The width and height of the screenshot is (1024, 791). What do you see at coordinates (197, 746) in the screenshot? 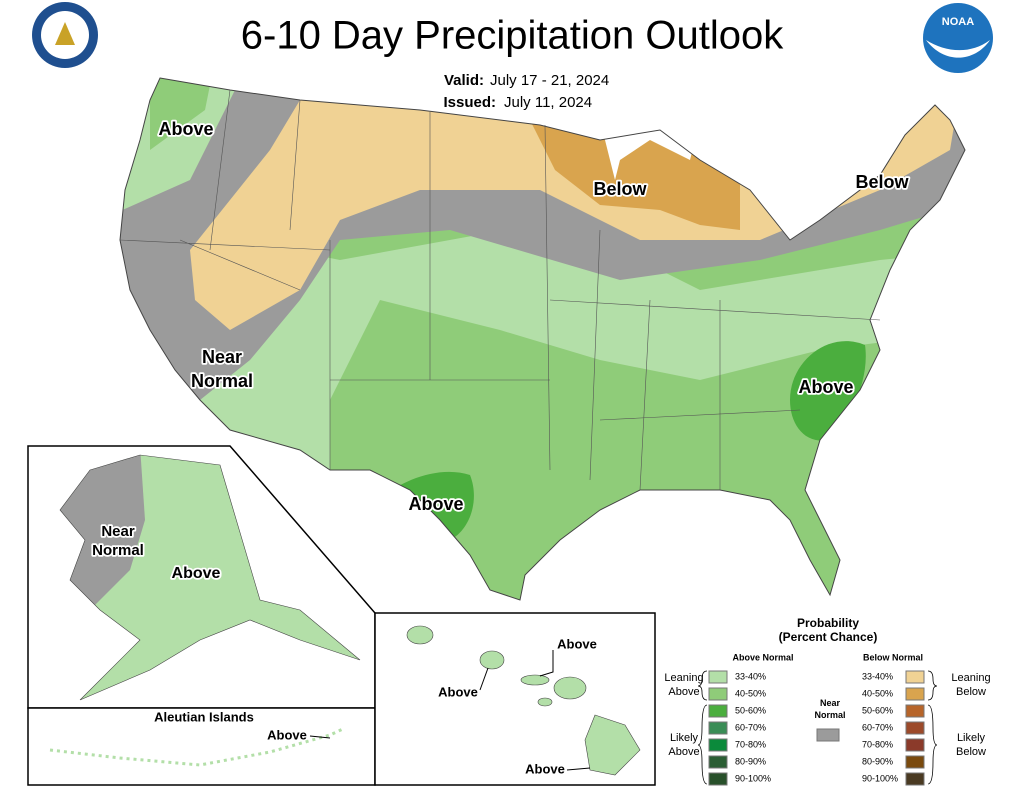
I see `aleutian-islands` at bounding box center [197, 746].